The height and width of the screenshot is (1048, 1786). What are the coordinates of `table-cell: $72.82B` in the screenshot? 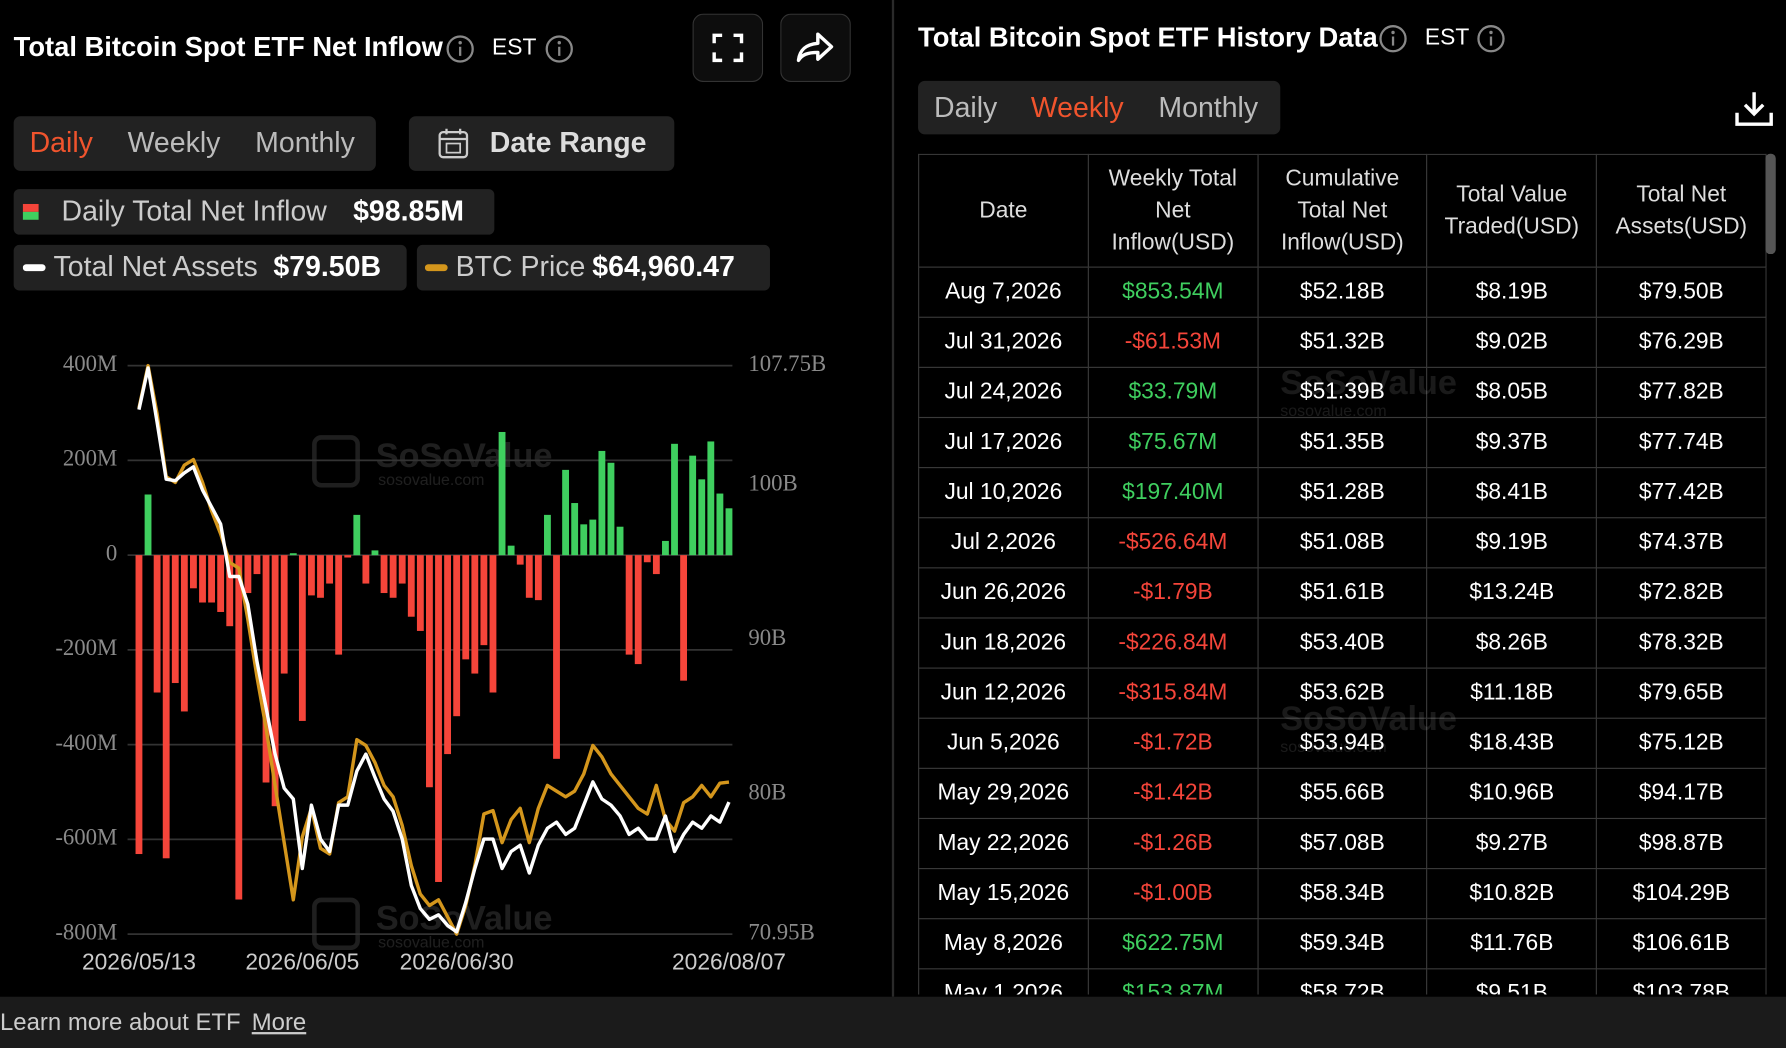 It's located at (1681, 593).